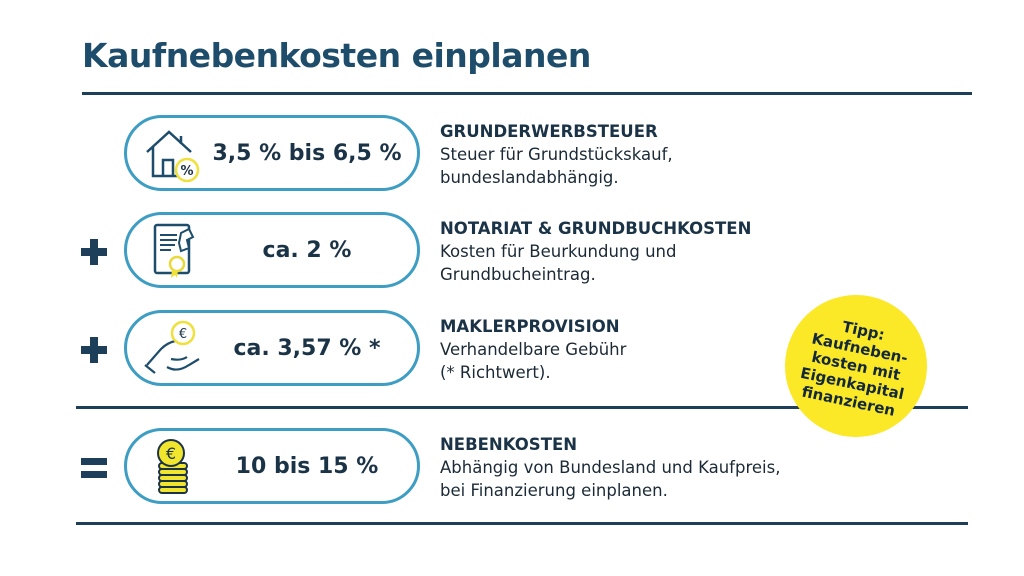  What do you see at coordinates (174, 250) in the screenshot?
I see `certificate-stamp-icon` at bounding box center [174, 250].